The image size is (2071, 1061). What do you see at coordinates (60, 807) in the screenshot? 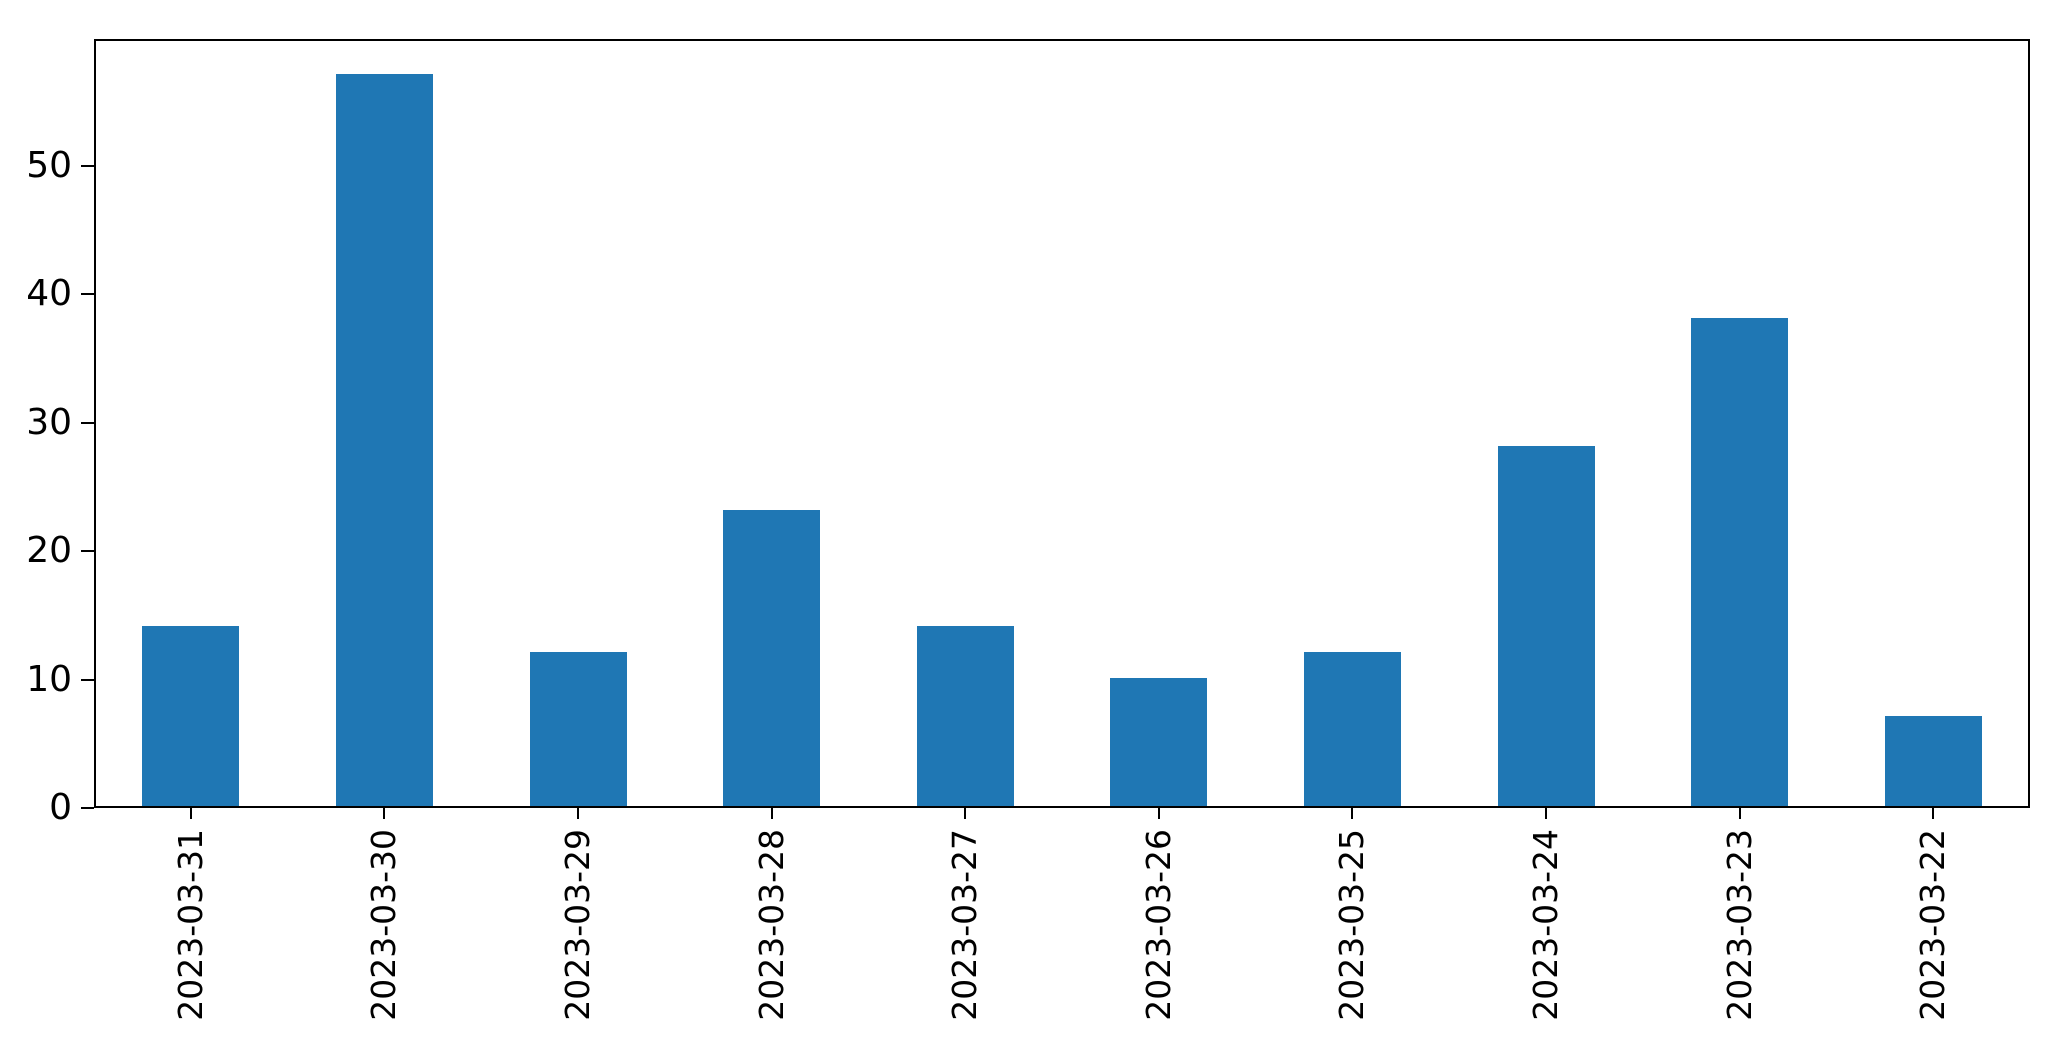
I see `y-tick-label: 0` at bounding box center [60, 807].